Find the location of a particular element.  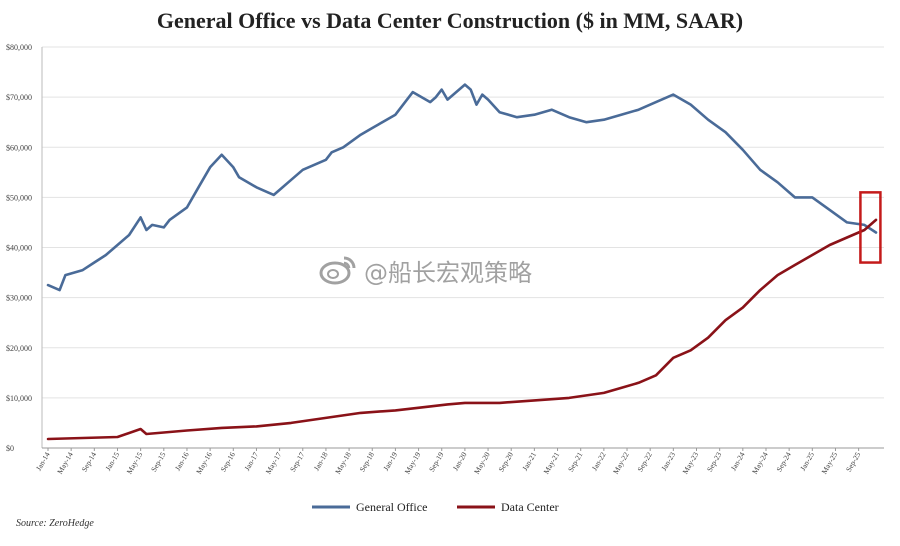

weibo-logo-icon is located at coordinates (337, 270).